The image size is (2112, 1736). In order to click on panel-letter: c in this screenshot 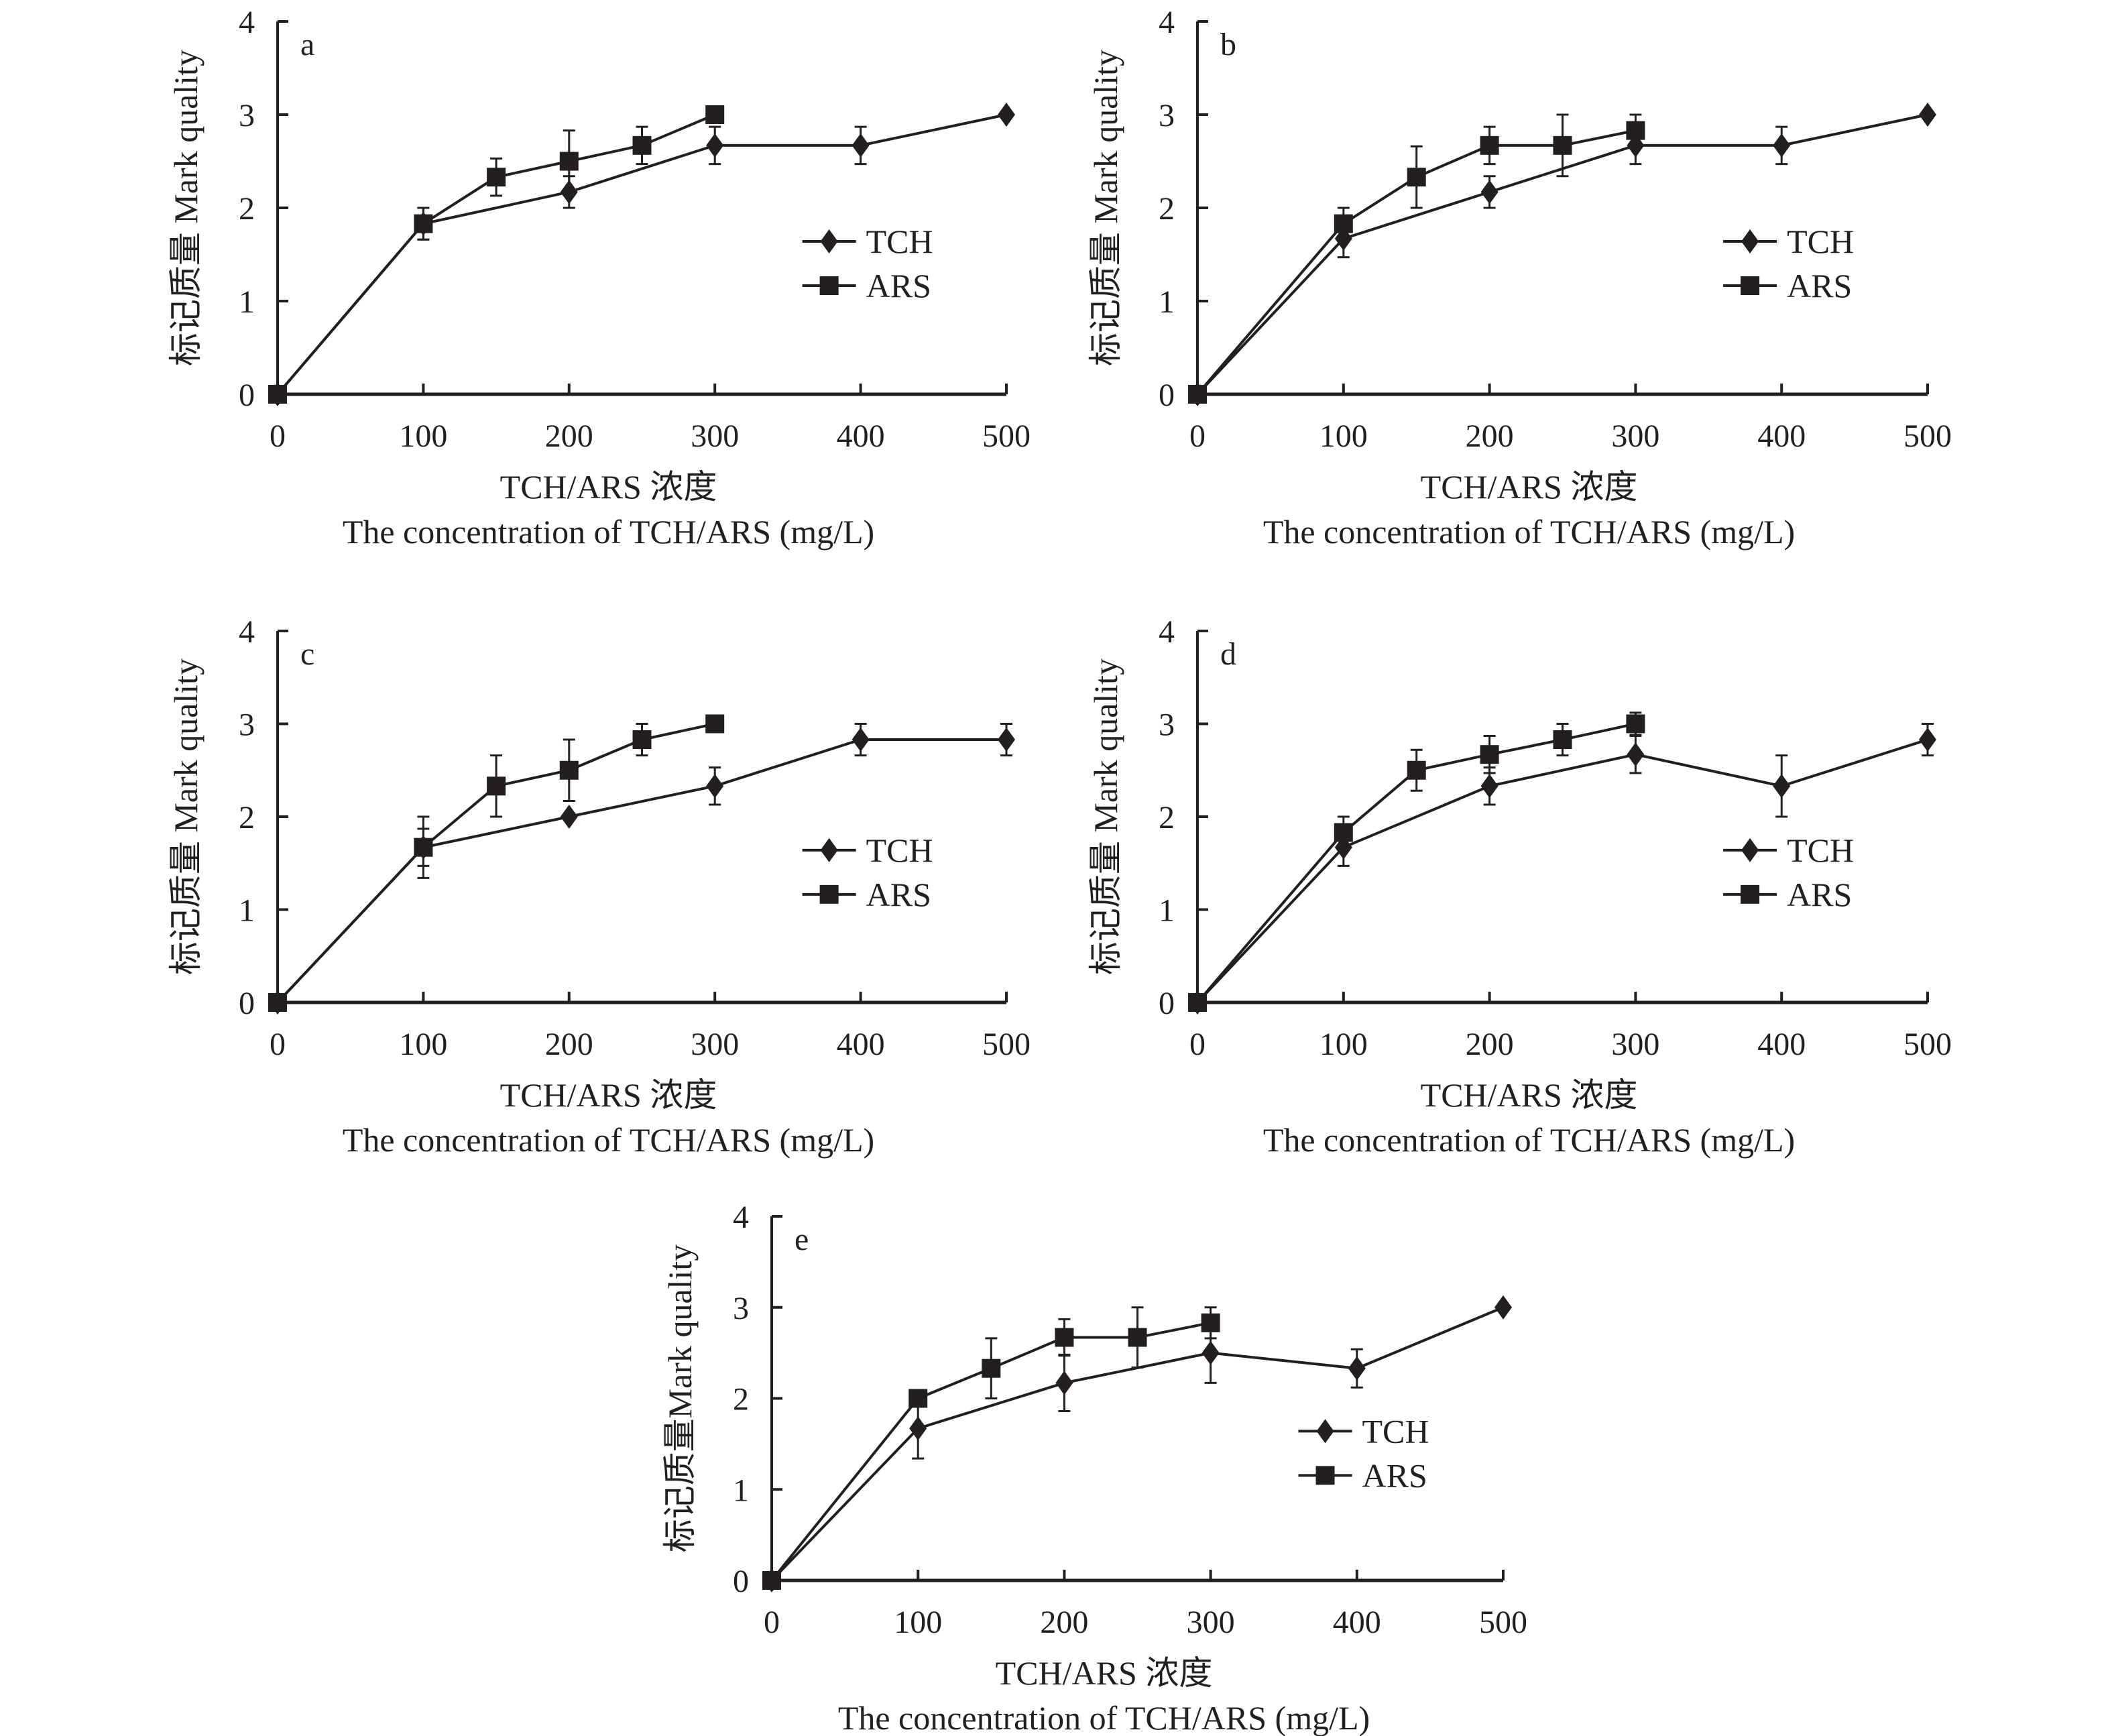, I will do `click(307, 654)`.